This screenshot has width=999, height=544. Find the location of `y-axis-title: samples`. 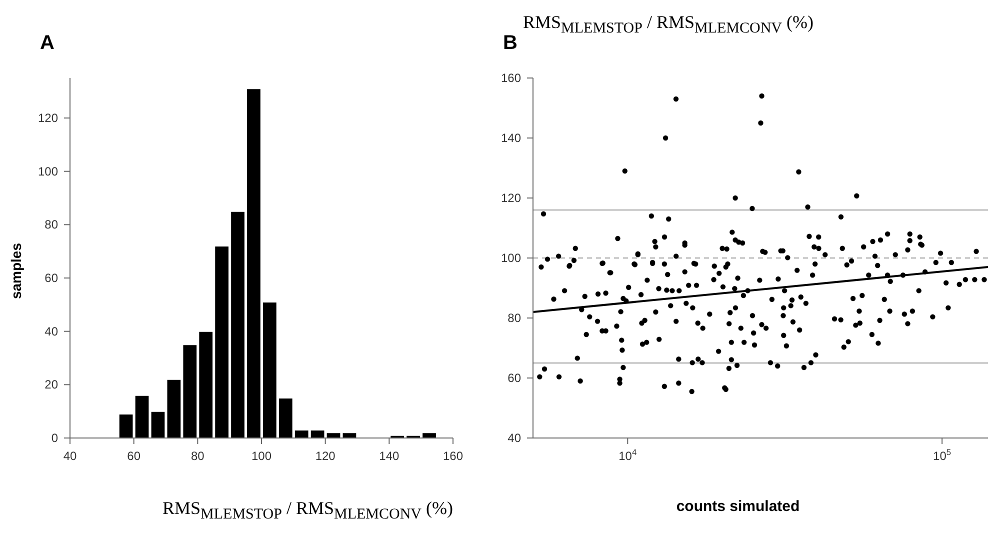

y-axis-title: samples is located at coordinates (16, 272).